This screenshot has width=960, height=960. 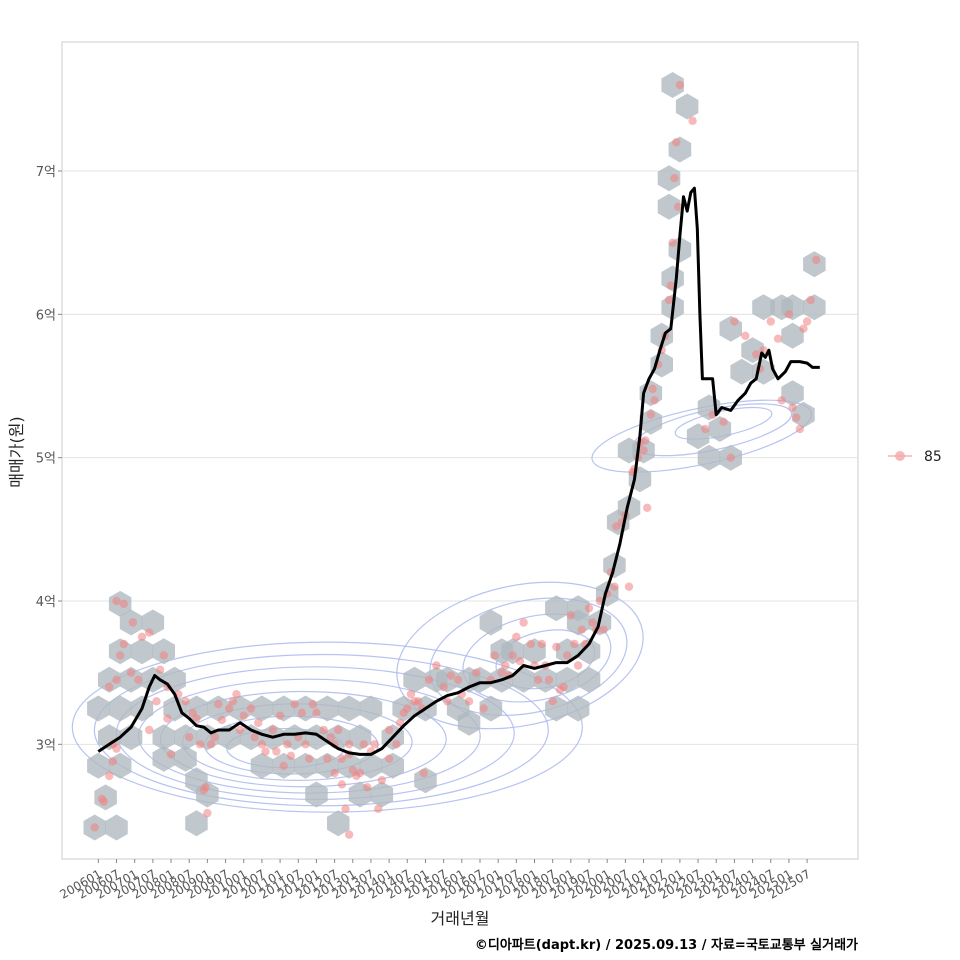 What do you see at coordinates (46, 315) in the screenshot?
I see `y-tick-label: 6억` at bounding box center [46, 315].